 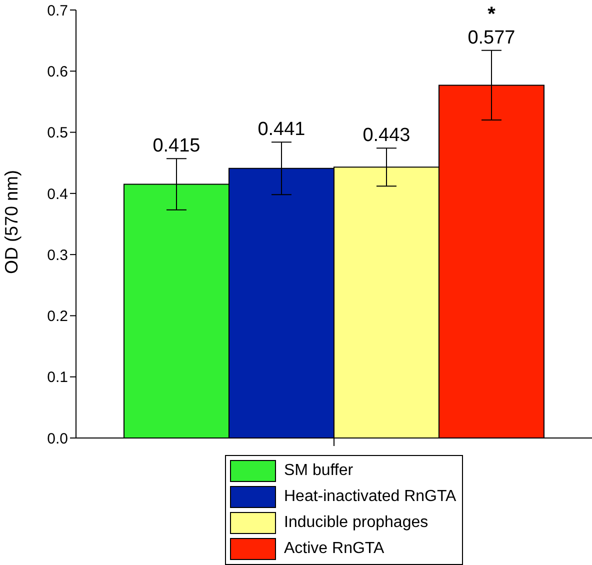 I want to click on y-axis-title: OD (570 nm), so click(x=11, y=222).